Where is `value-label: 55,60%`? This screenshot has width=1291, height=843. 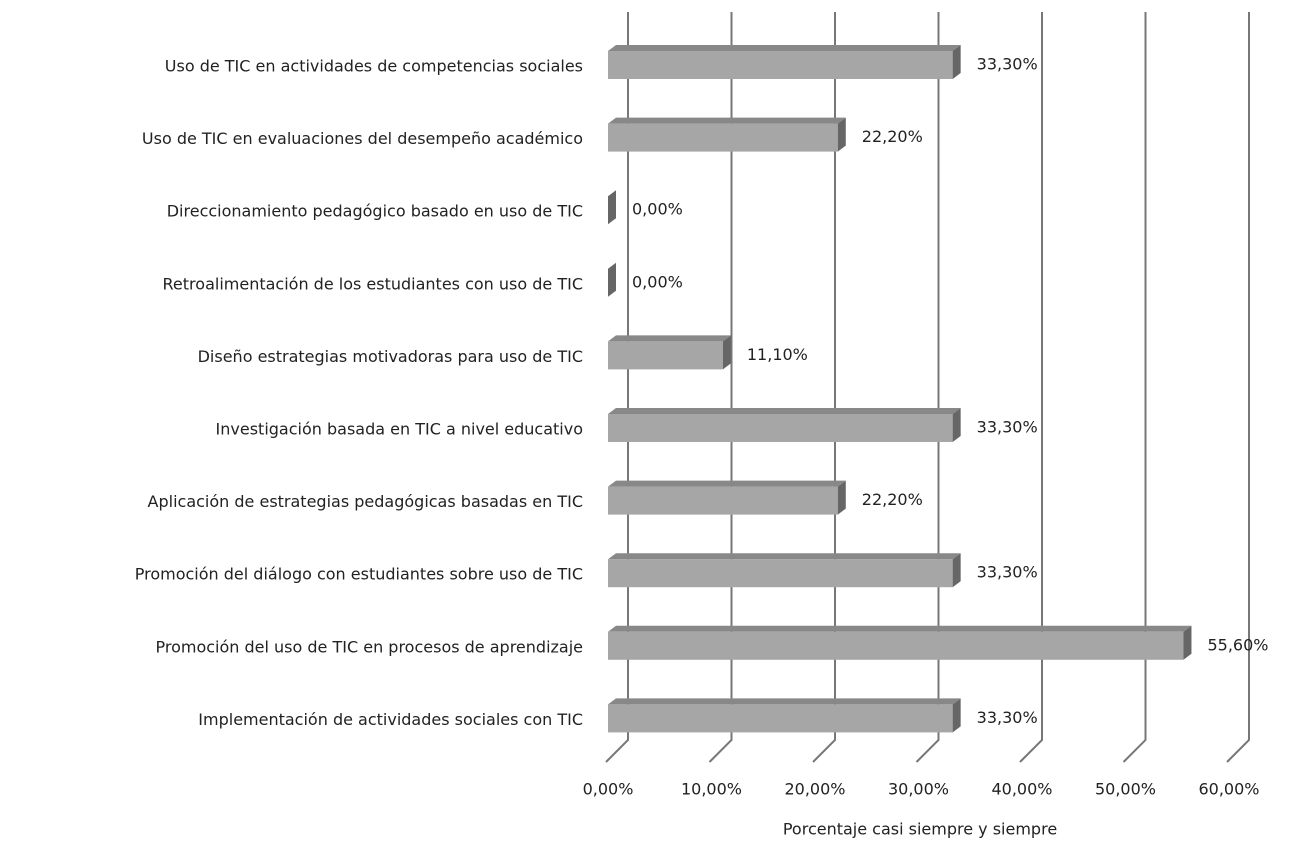 value-label: 55,60% is located at coordinates (1237, 644).